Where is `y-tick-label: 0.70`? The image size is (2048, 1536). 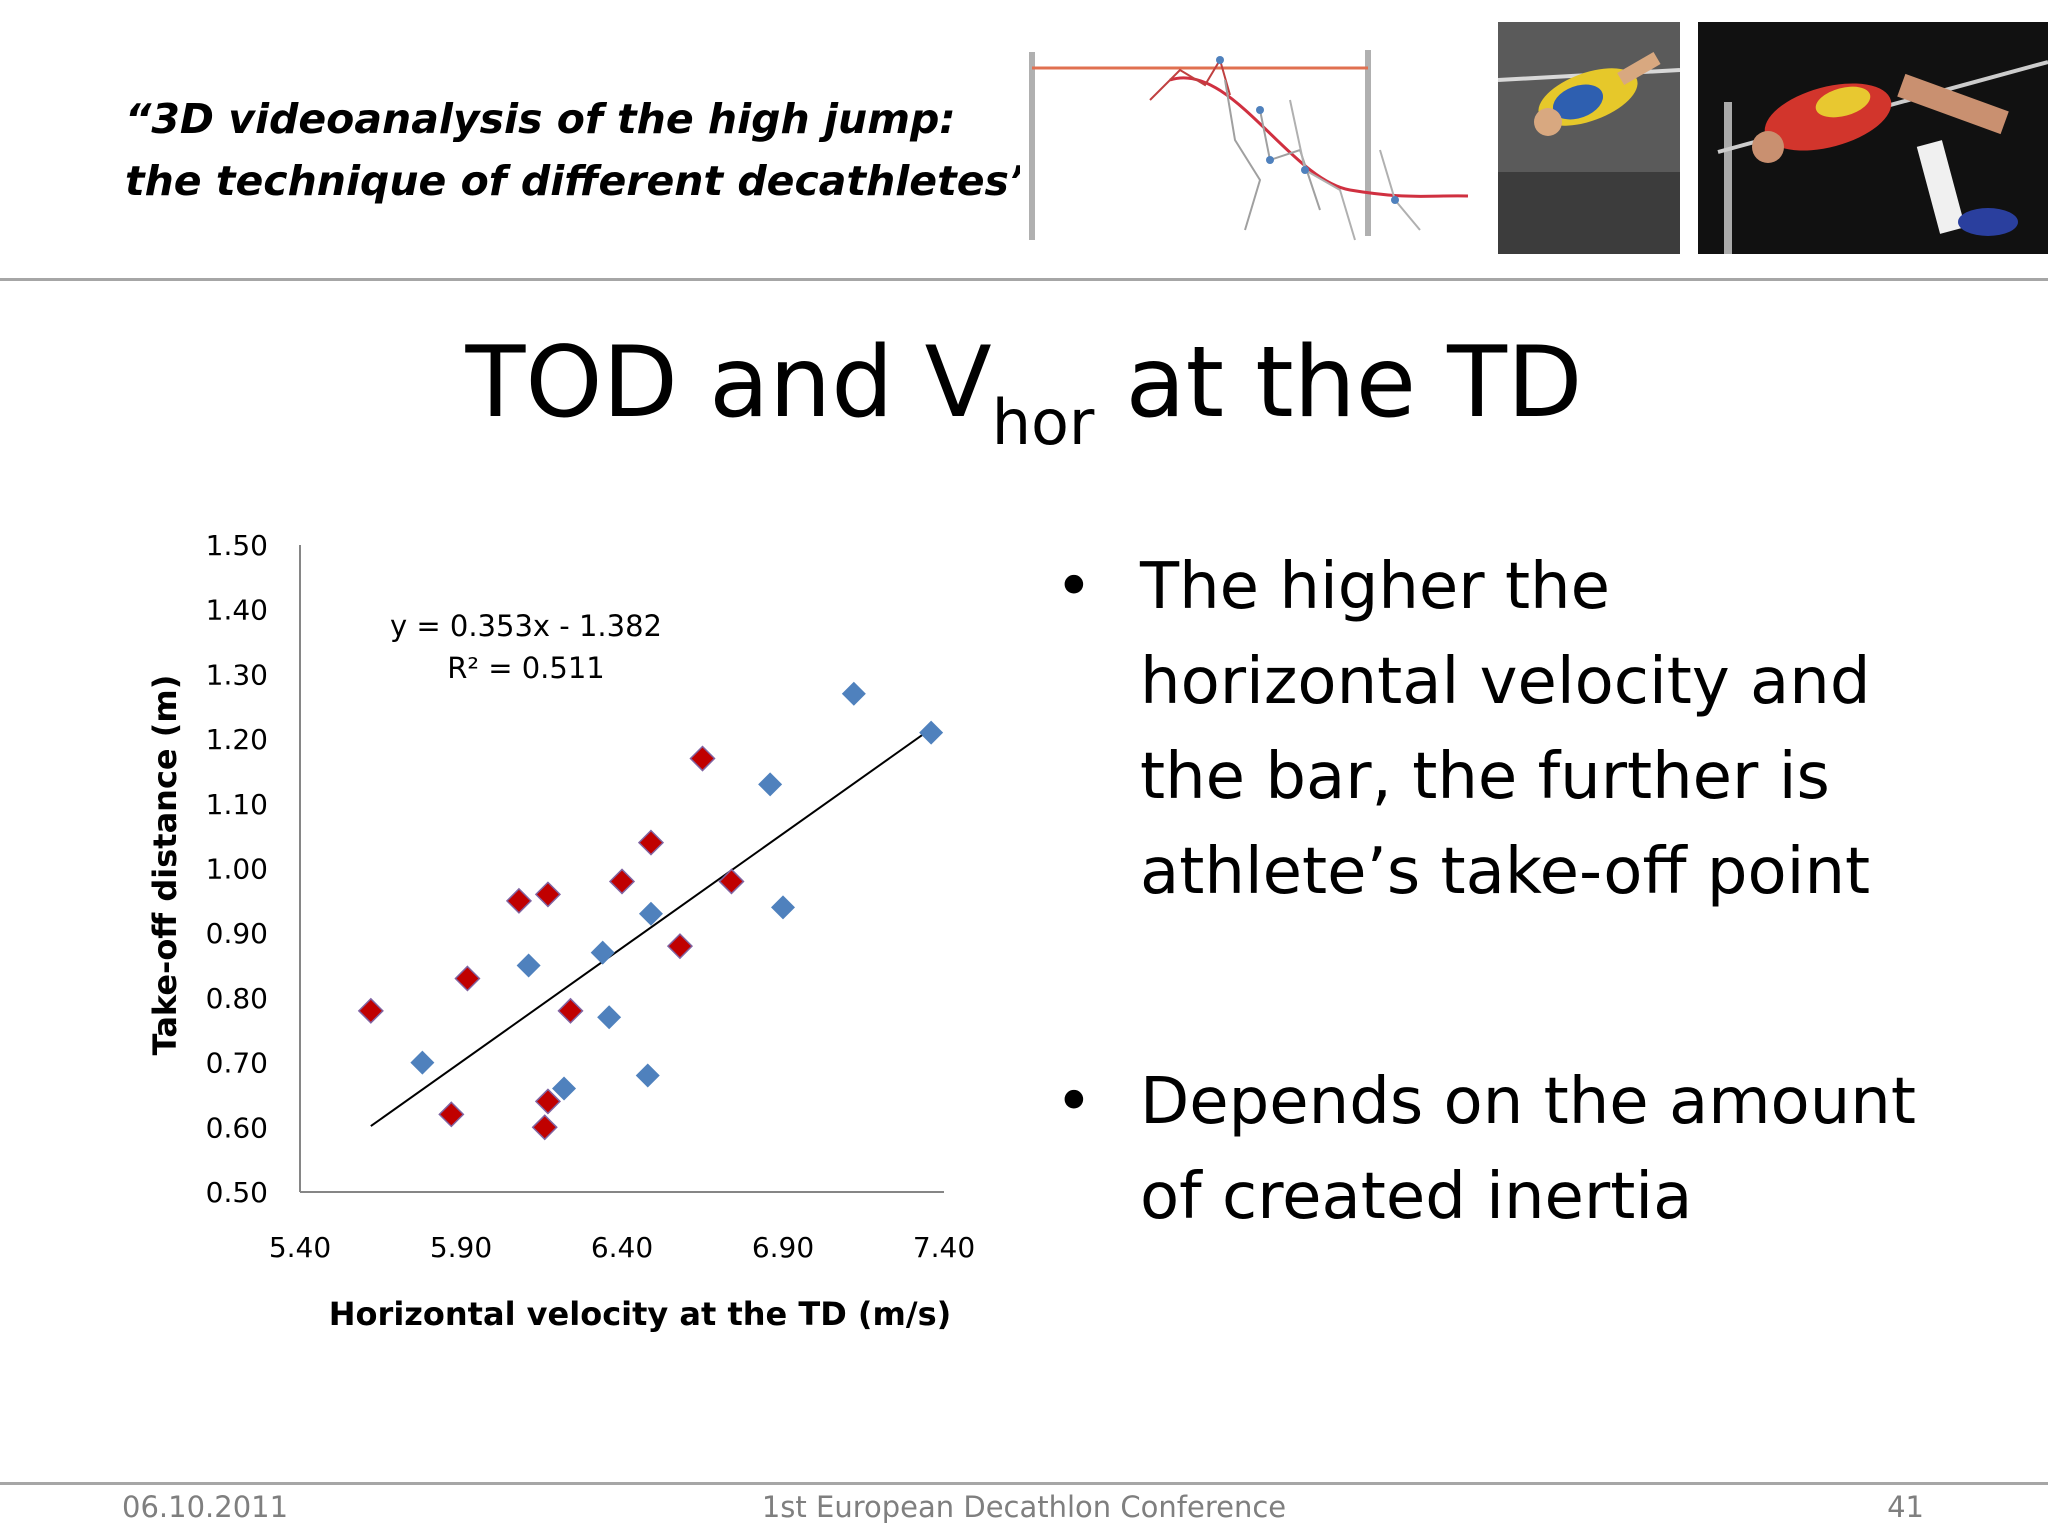
y-tick-label: 0.70 is located at coordinates (237, 1063).